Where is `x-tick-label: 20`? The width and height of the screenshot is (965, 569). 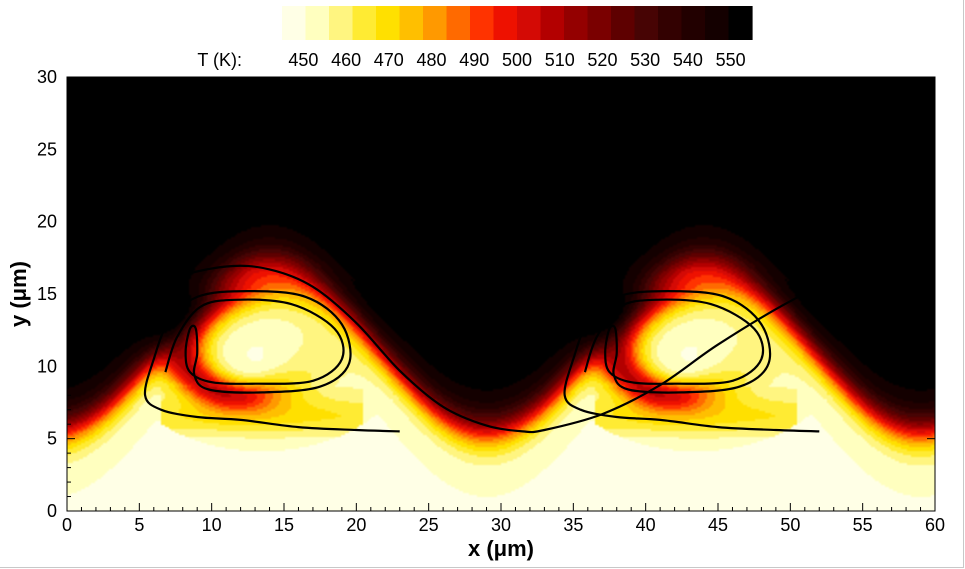 x-tick-label: 20 is located at coordinates (356, 525).